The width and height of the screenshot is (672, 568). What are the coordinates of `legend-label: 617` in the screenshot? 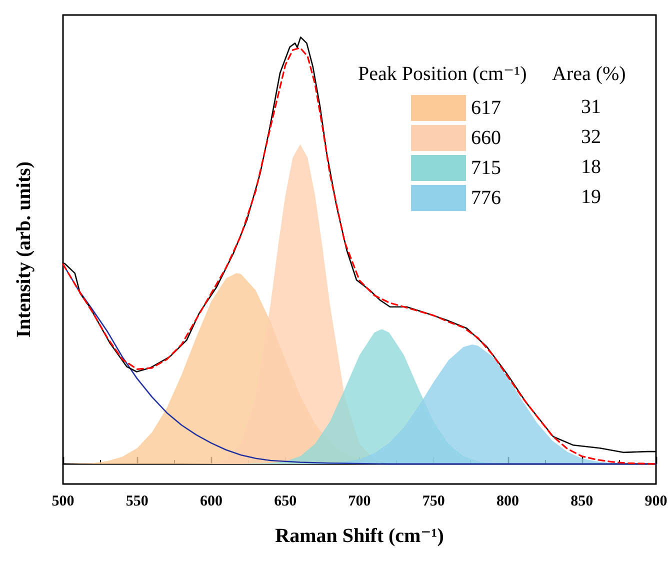 It's located at (486, 108).